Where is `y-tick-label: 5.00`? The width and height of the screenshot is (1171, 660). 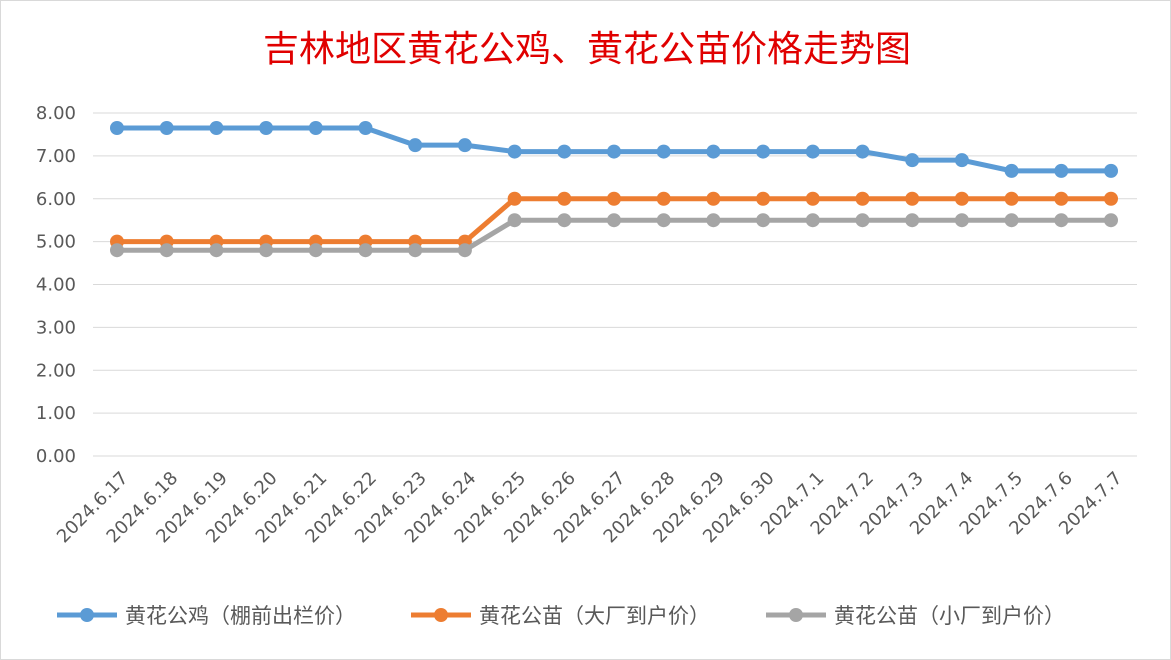
y-tick-label: 5.00 is located at coordinates (56, 242).